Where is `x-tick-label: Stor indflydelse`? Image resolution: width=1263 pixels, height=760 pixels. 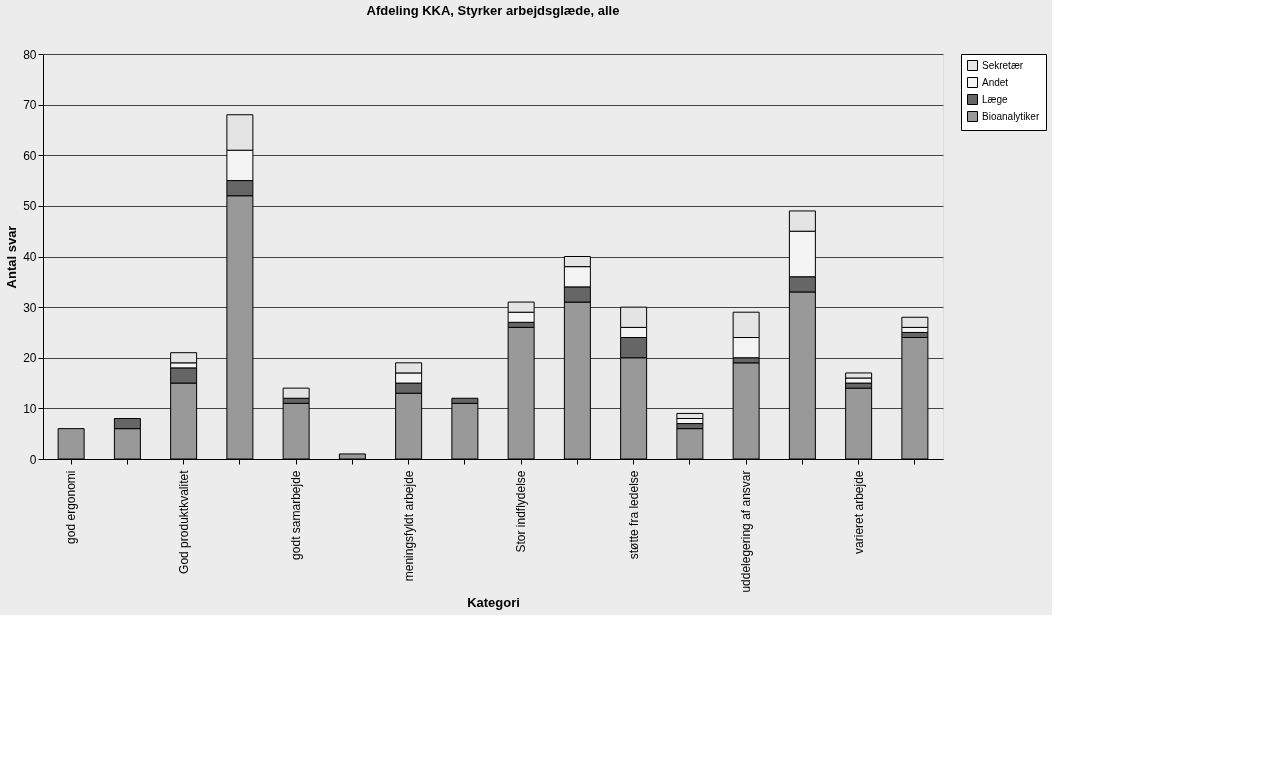 x-tick-label: Stor indflydelse is located at coordinates (521, 511).